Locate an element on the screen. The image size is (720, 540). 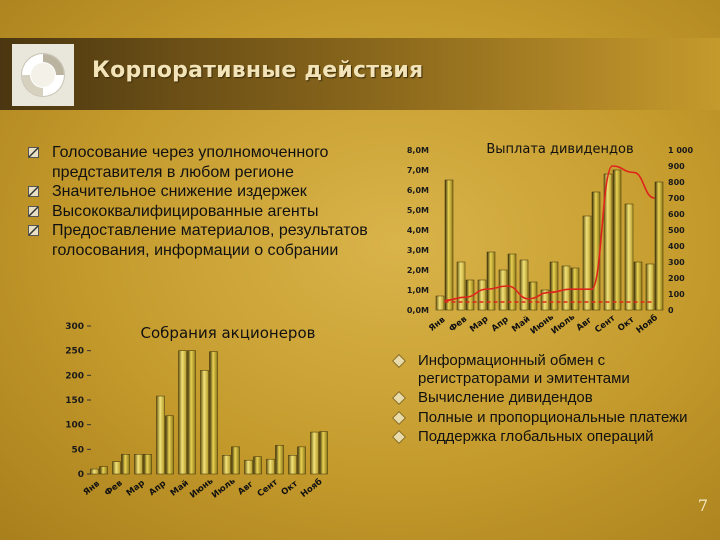
y-tick-label: 100 is located at coordinates (74, 426).